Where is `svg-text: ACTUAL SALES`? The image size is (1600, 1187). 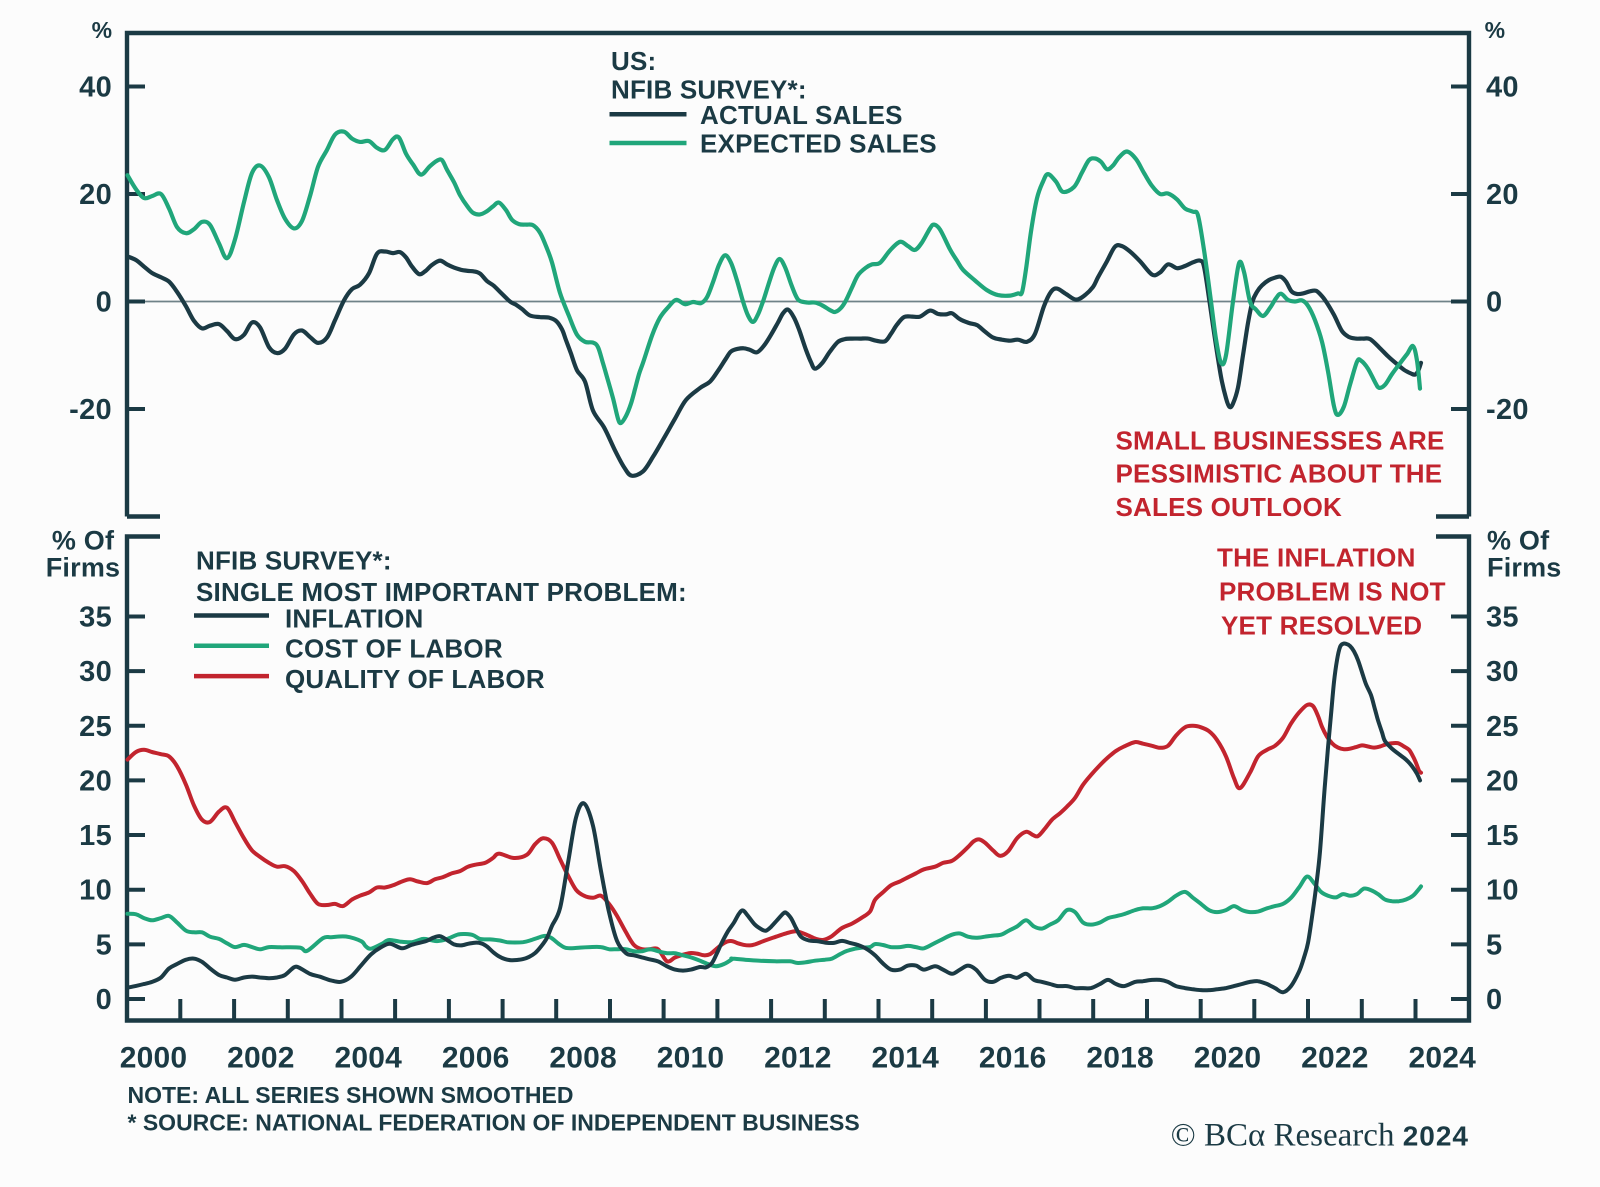
svg-text: ACTUAL SALES is located at coordinates (801, 115).